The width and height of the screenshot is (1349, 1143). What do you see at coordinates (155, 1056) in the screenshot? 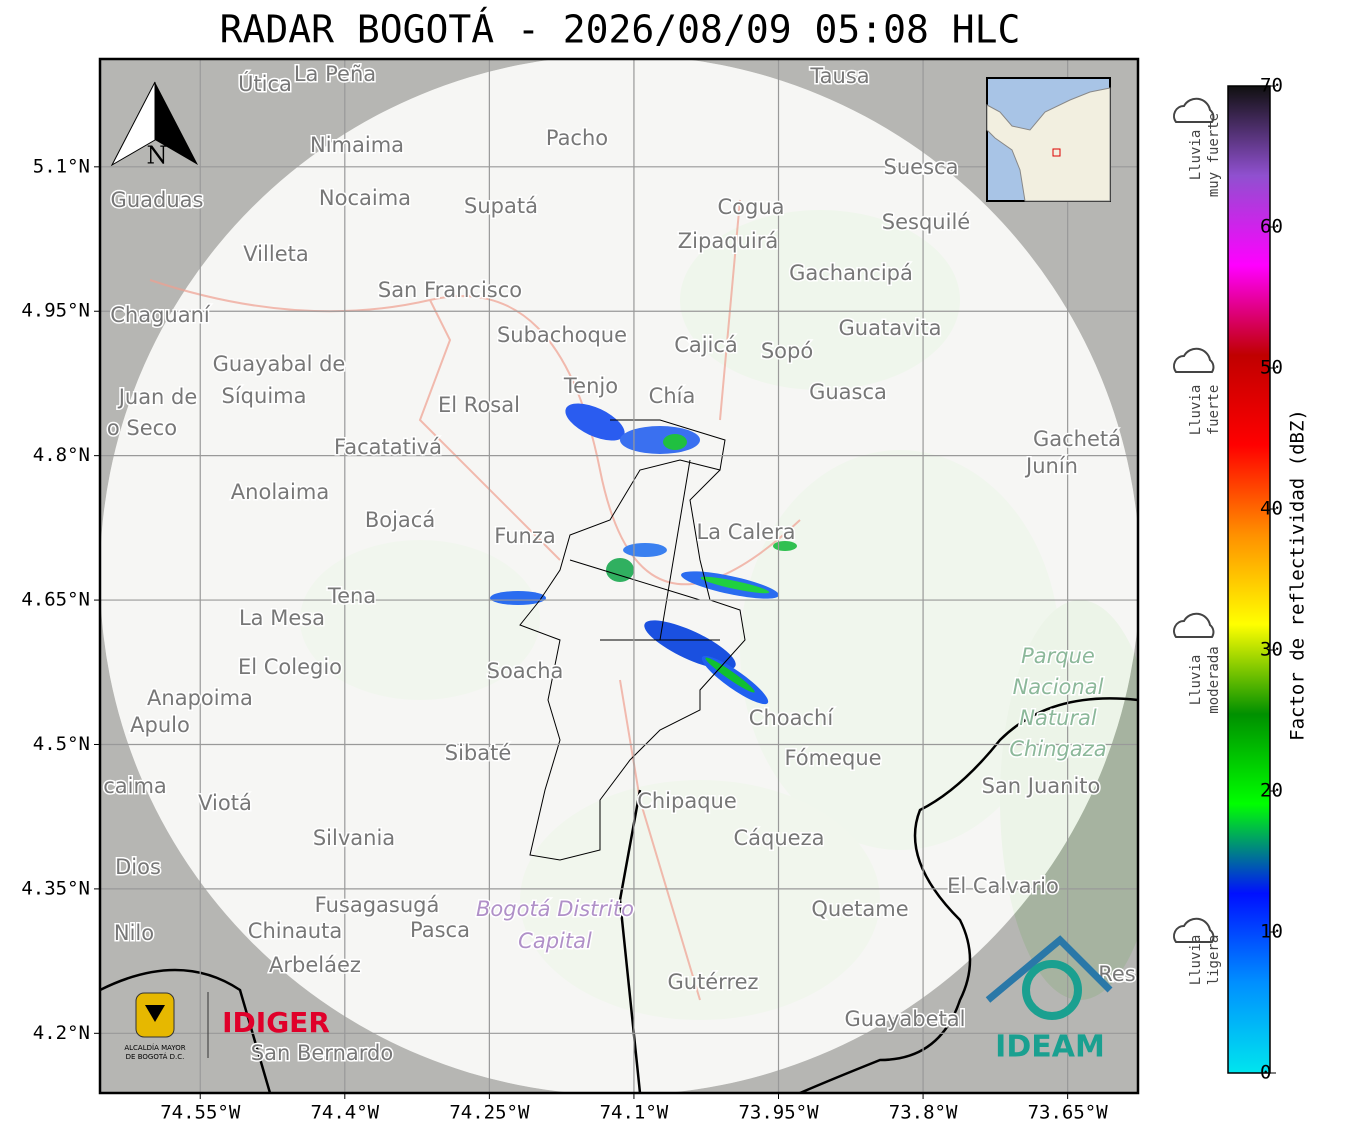
I see `alcaldia-text: DE BOGOTÁ D.C.` at bounding box center [155, 1056].